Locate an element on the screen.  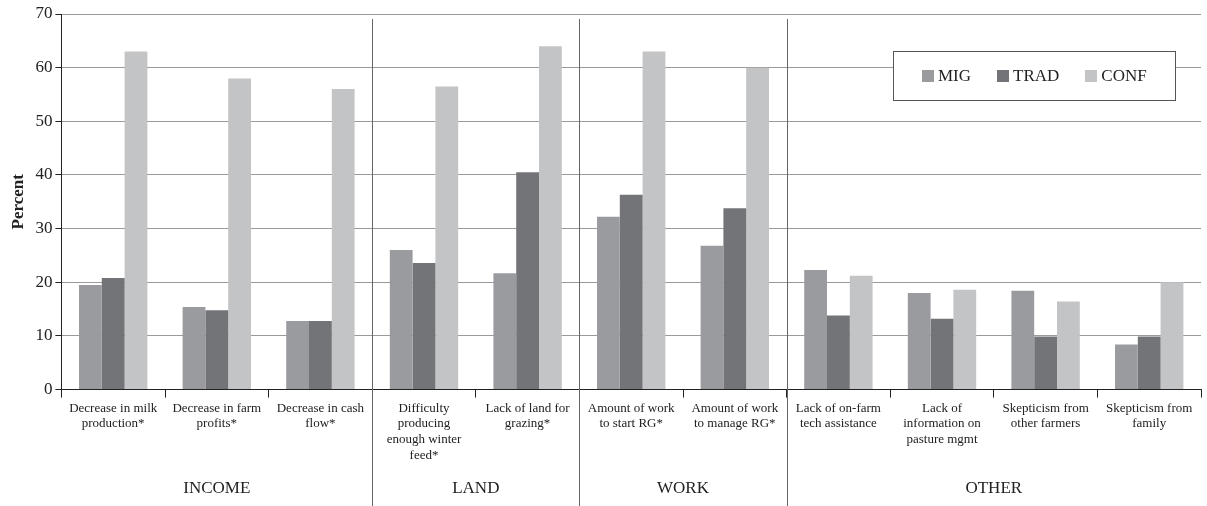
legend-label: CONF is located at coordinates (1124, 76).